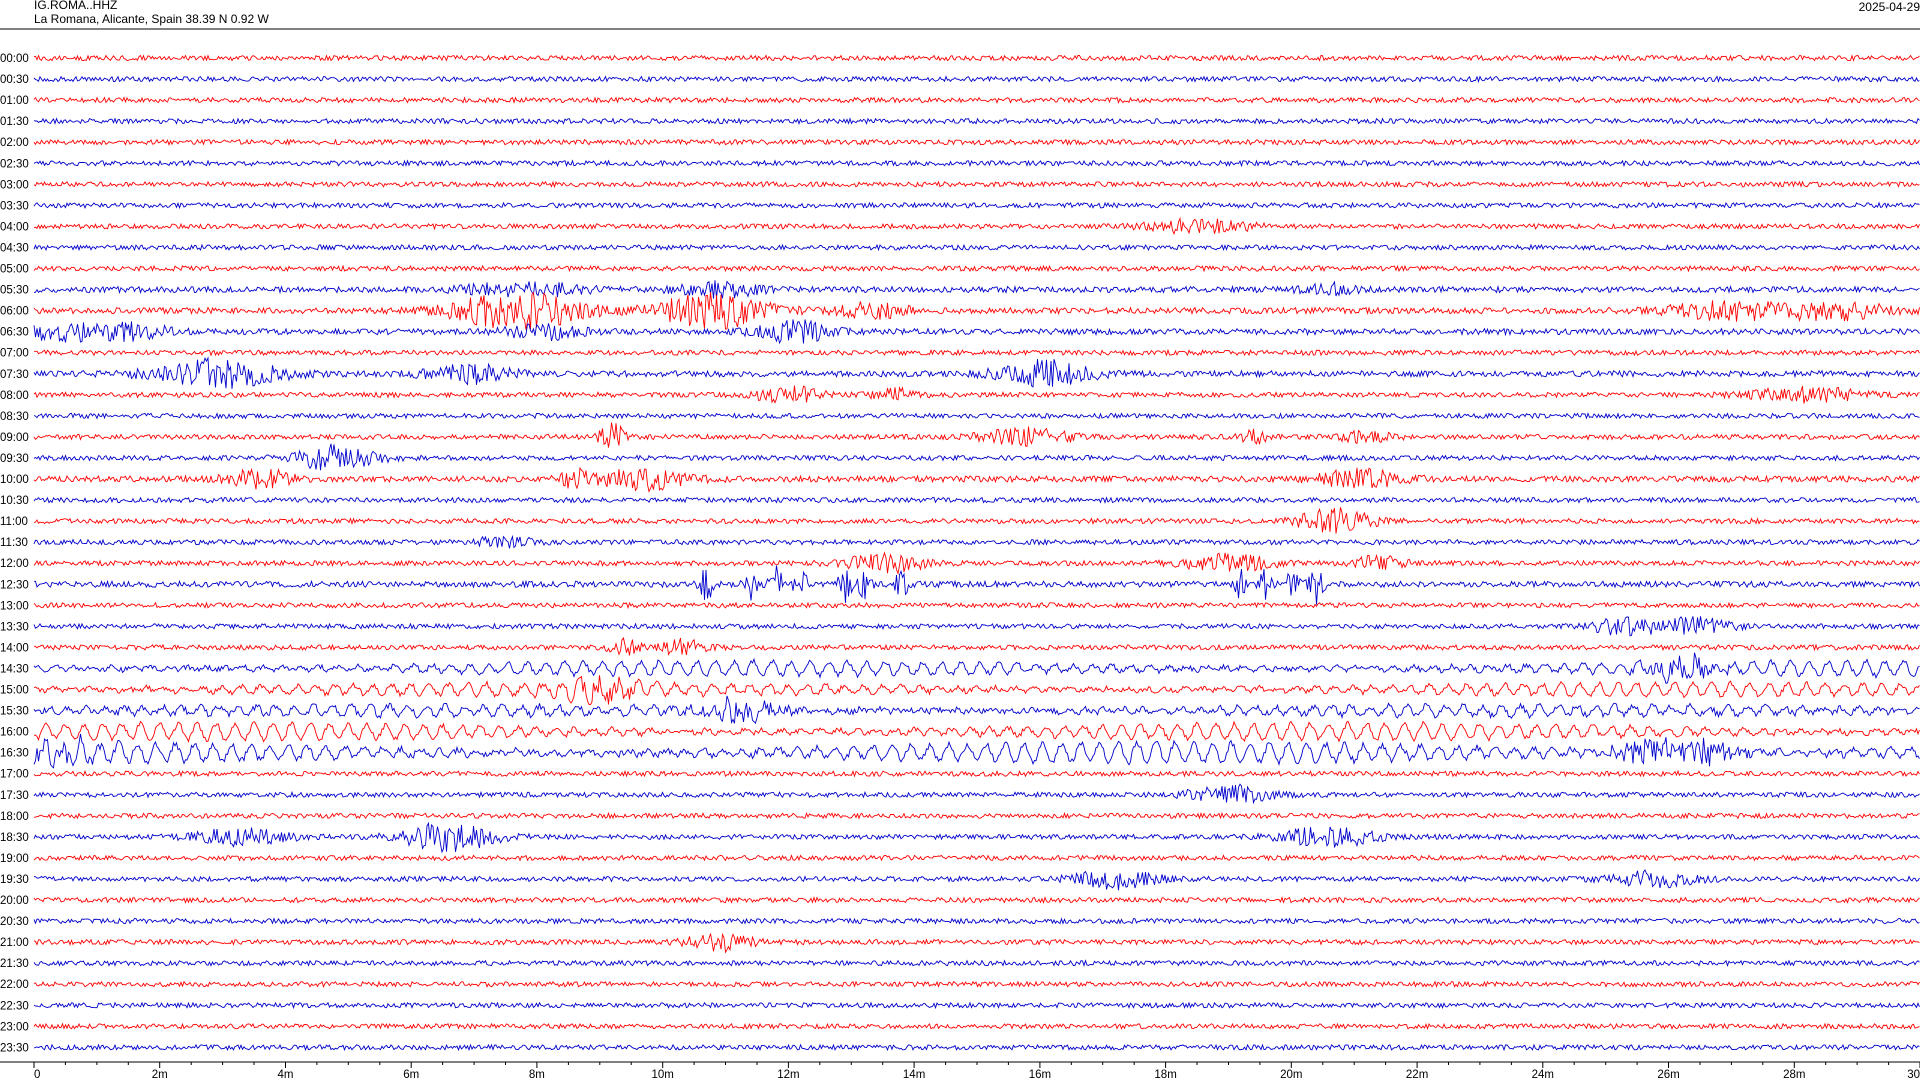 Image resolution: width=1920 pixels, height=1080 pixels. I want to click on row-label: 03:30, so click(14, 206).